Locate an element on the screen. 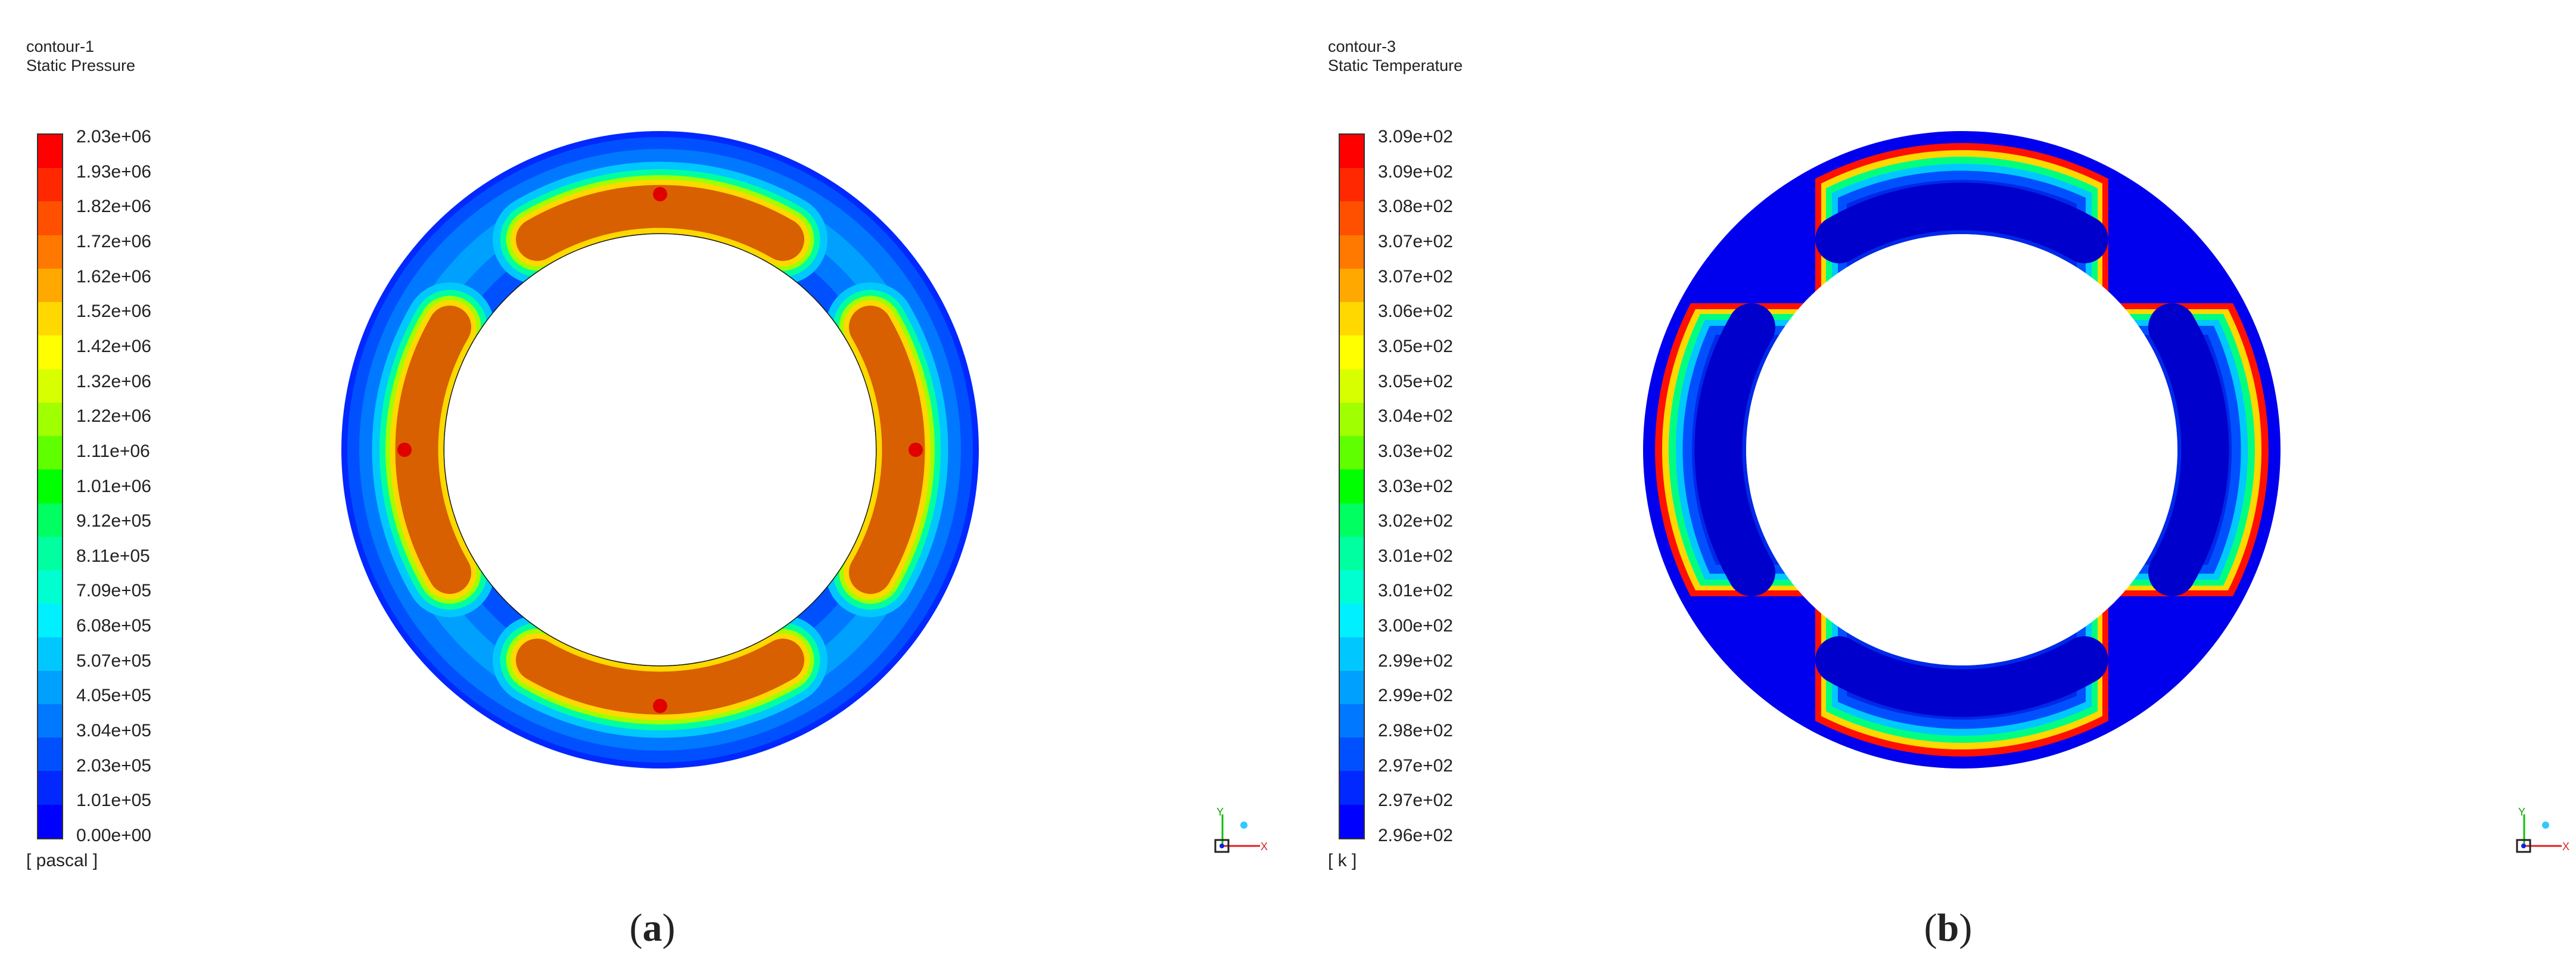  colorbar is located at coordinates (50, 486).